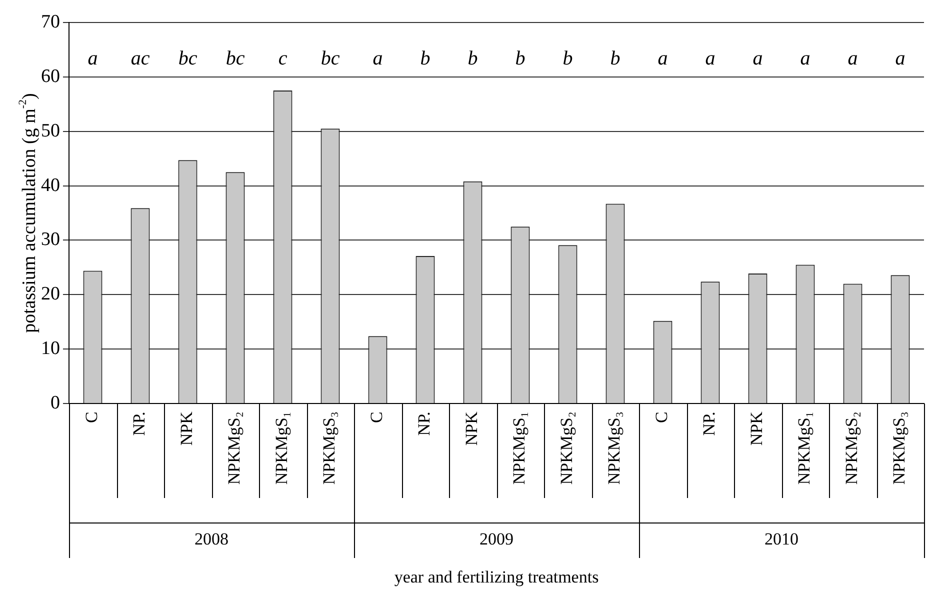 This screenshot has height=597, width=942. I want to click on text: 2010, so click(781, 538).